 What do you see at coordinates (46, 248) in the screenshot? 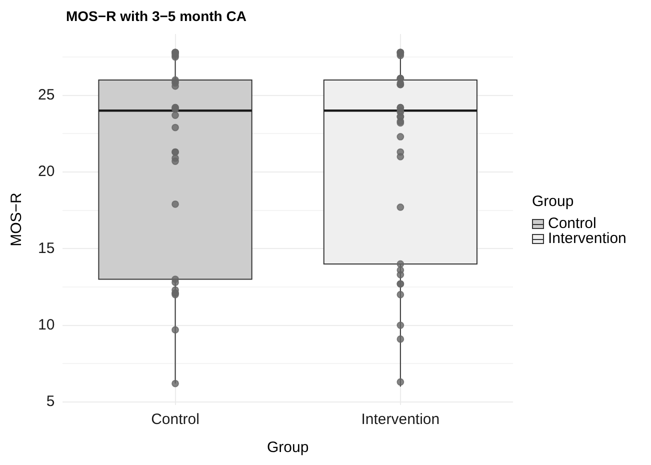
I see `y-tick-label: 15` at bounding box center [46, 248].